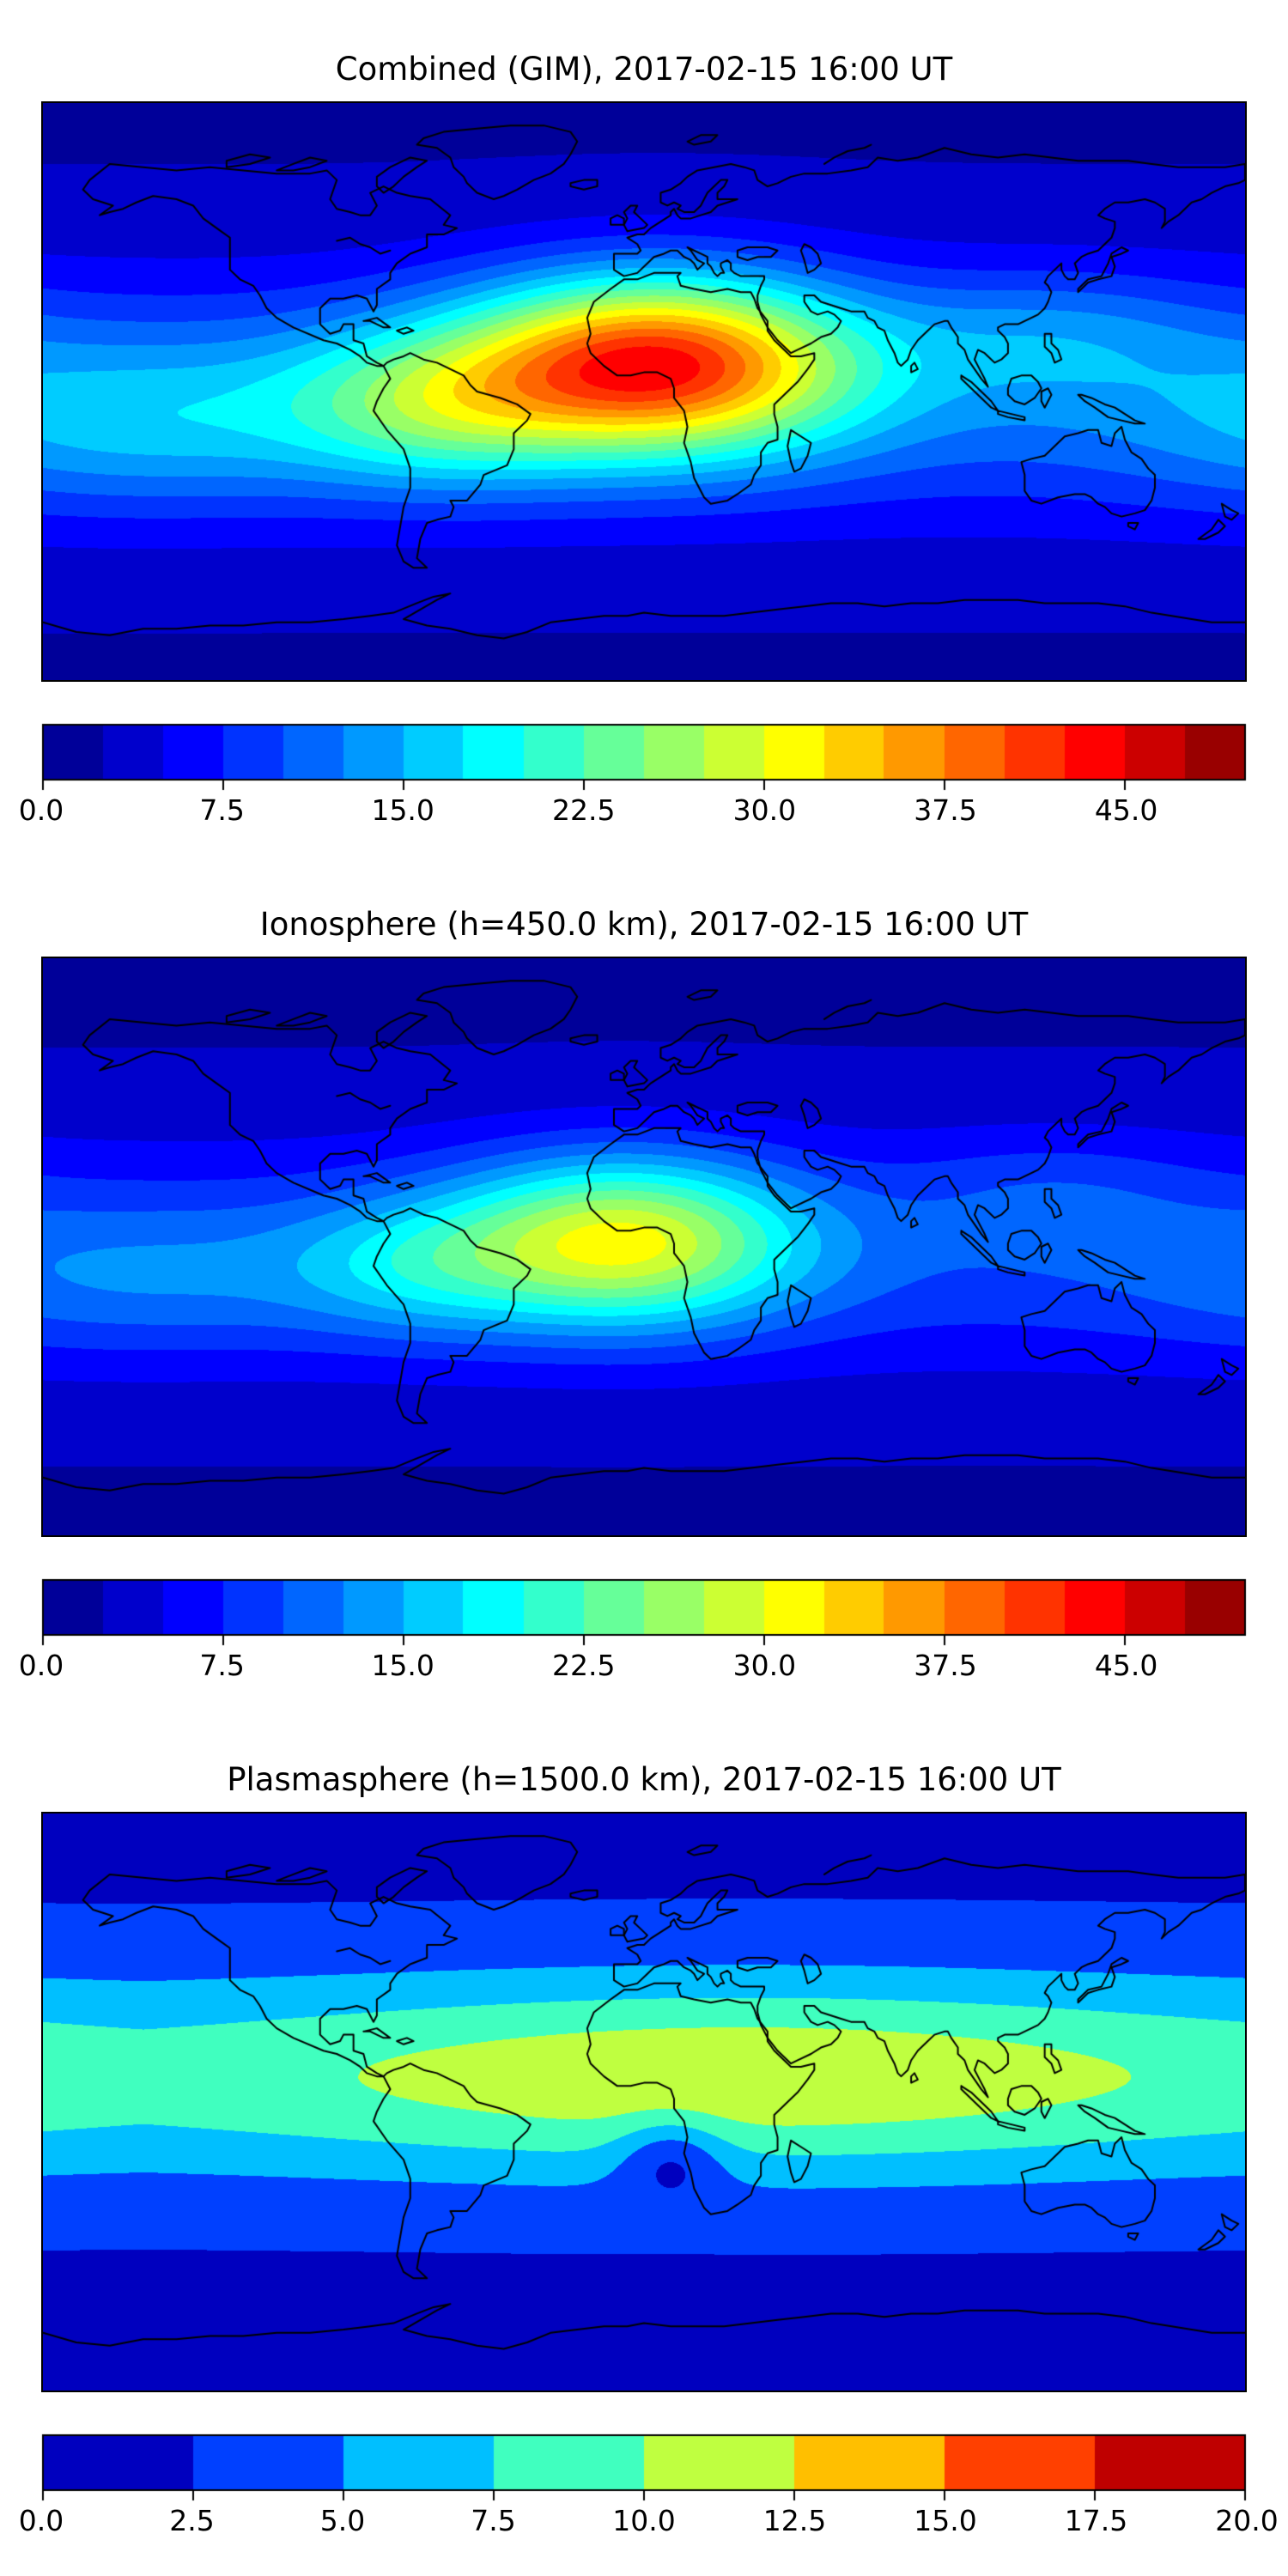  I want to click on colorbar-ticks-combined: 0.0 7.5 15.0 22.5 30.0 37.5 45.0, so click(633, 813).